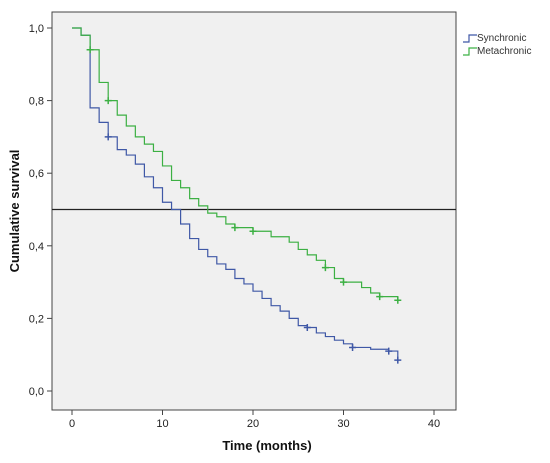 This screenshot has height=463, width=550. What do you see at coordinates (36, 102) in the screenshot?
I see `y-tick-label: 0,8` at bounding box center [36, 102].